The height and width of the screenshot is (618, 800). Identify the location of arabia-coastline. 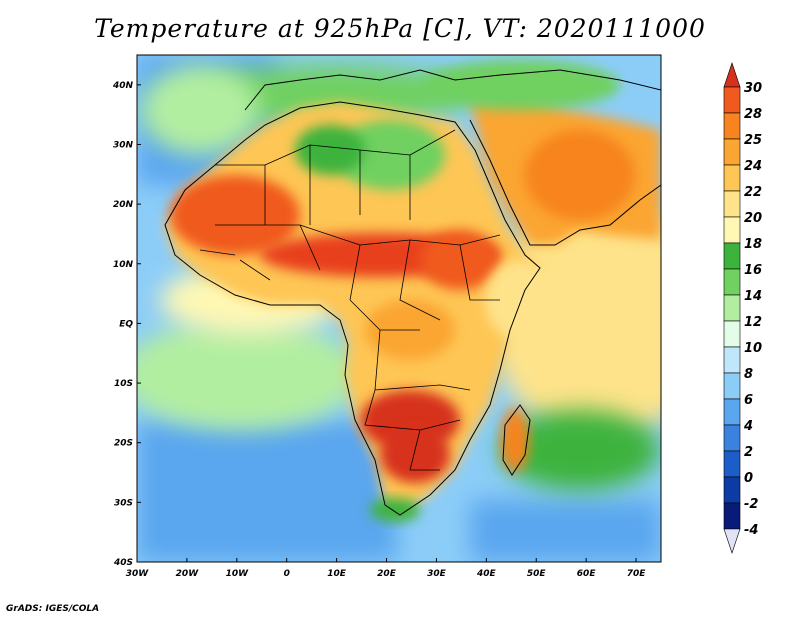
(565, 182).